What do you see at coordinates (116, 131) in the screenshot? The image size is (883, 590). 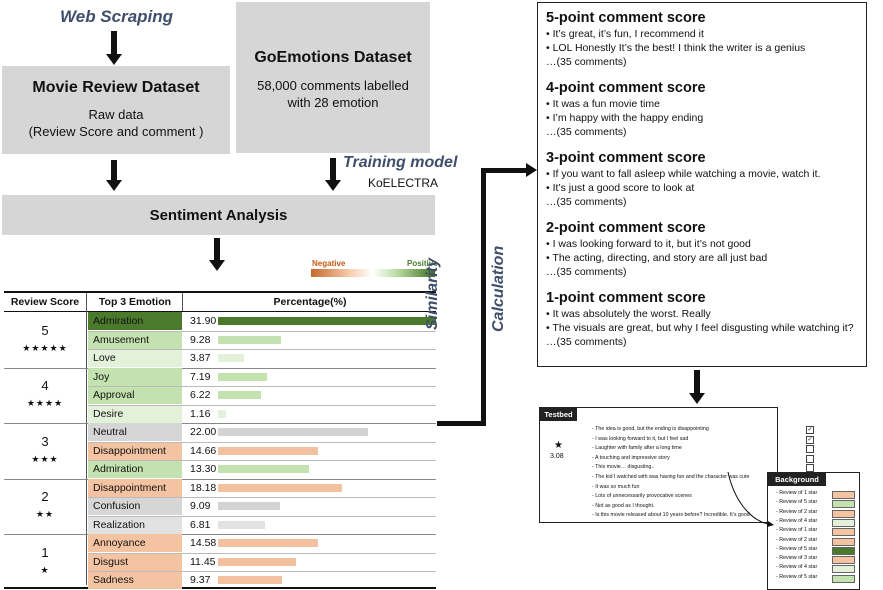 I see `movie-review-line2: (Review Score and comment )` at bounding box center [116, 131].